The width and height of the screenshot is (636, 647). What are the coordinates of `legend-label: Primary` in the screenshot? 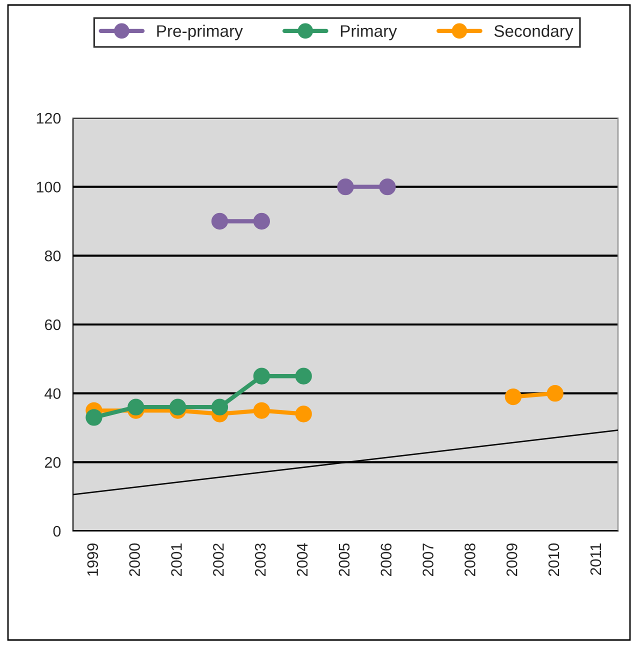 It's located at (368, 32).